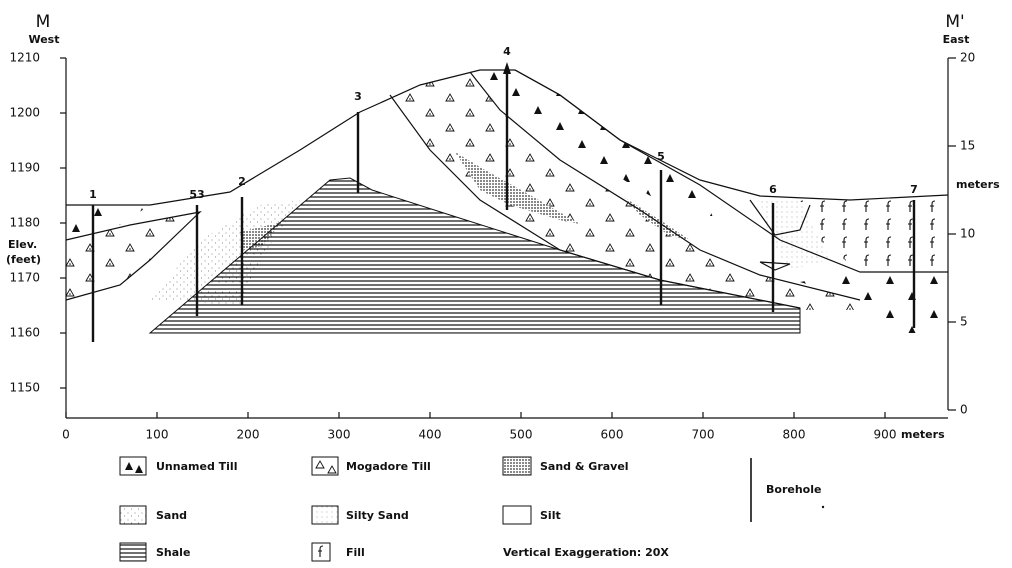 Image resolution: width=1012 pixels, height=568 pixels. Describe the element at coordinates (430, 435) in the screenshot. I see `x-tick-label: 400` at that location.